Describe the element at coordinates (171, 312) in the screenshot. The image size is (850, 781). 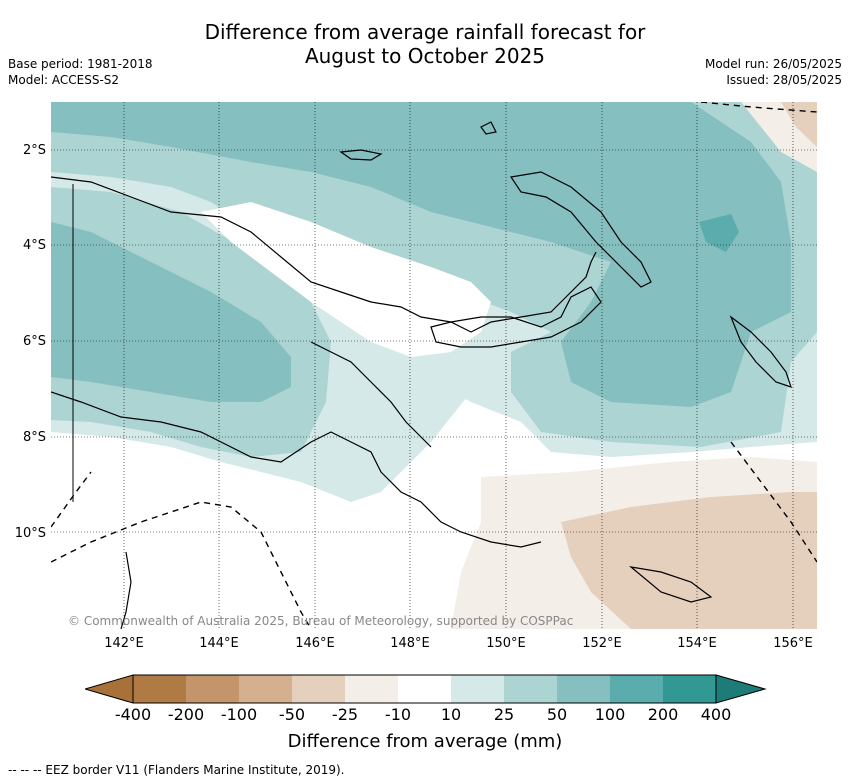
I see `region-50-100-west` at that location.